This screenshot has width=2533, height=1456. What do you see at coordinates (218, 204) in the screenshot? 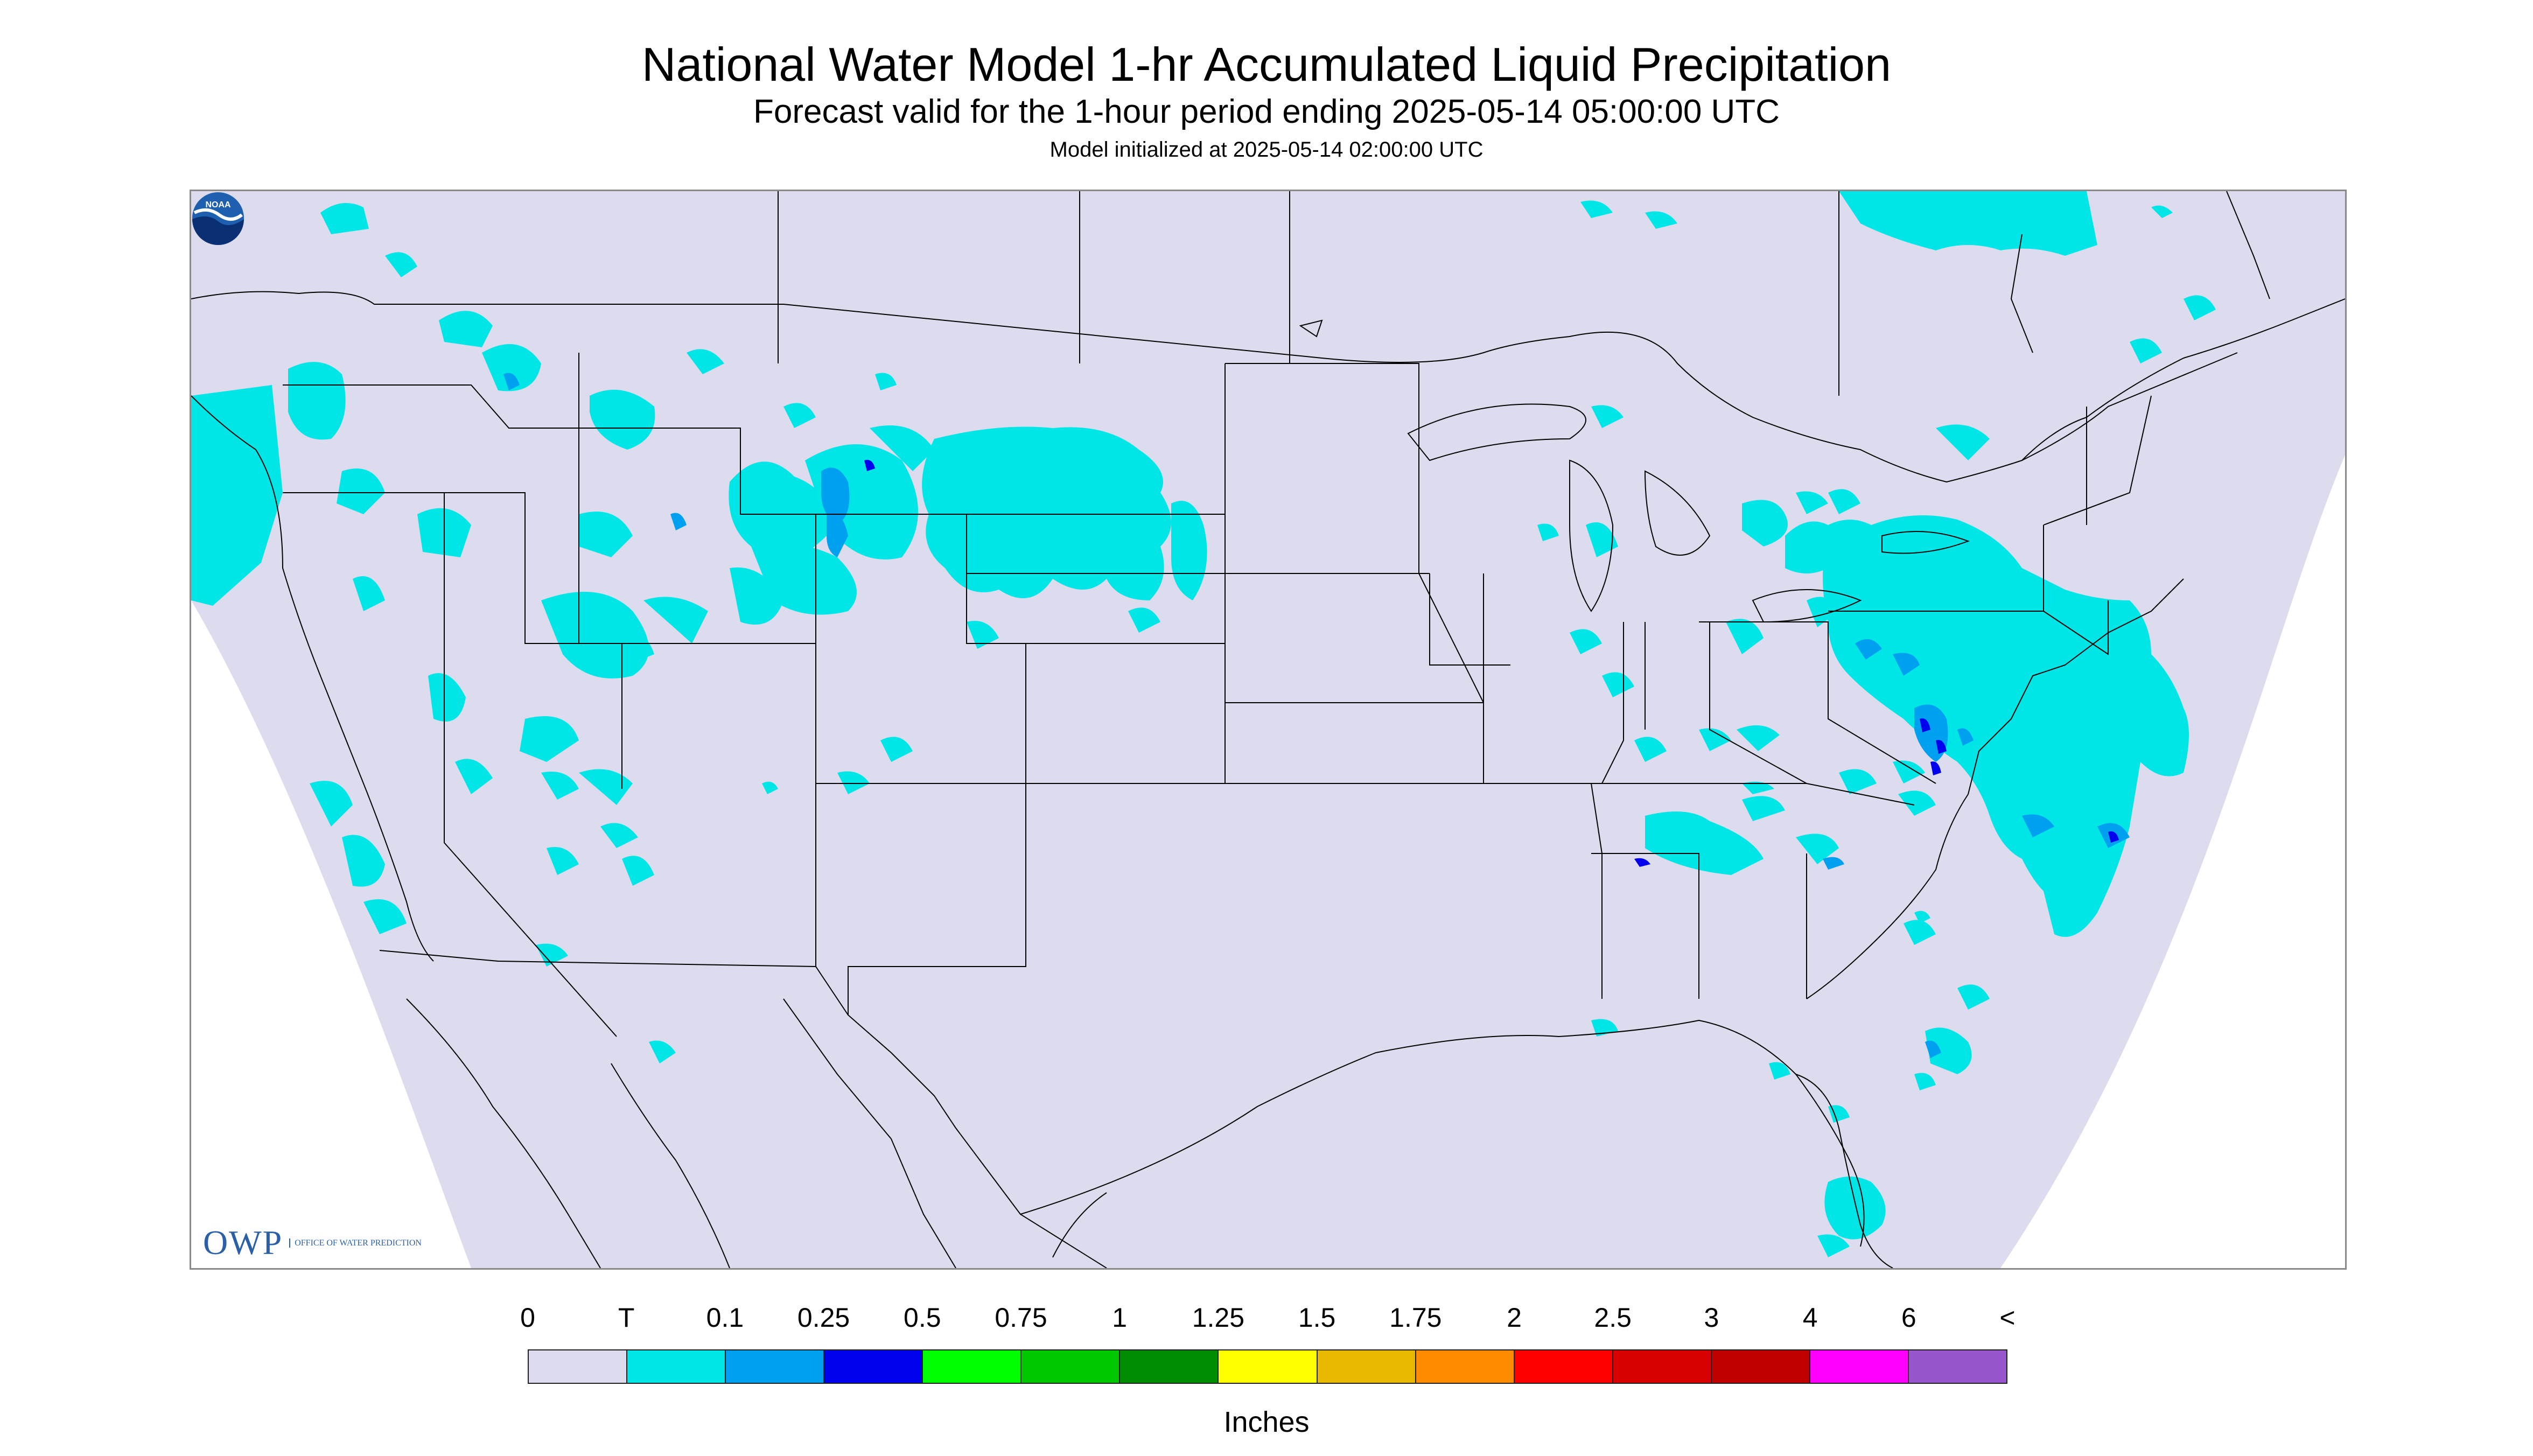
I see `noaa-logo-text: NOAA` at bounding box center [218, 204].